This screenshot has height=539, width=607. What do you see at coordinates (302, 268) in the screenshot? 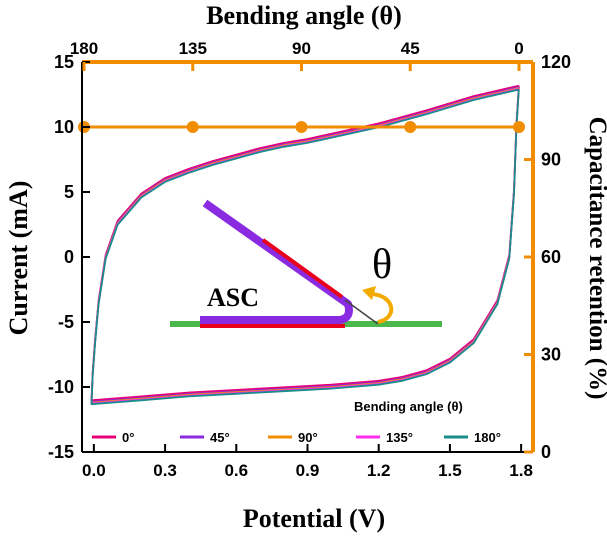
I see `inset-electrode-top` at bounding box center [302, 268].